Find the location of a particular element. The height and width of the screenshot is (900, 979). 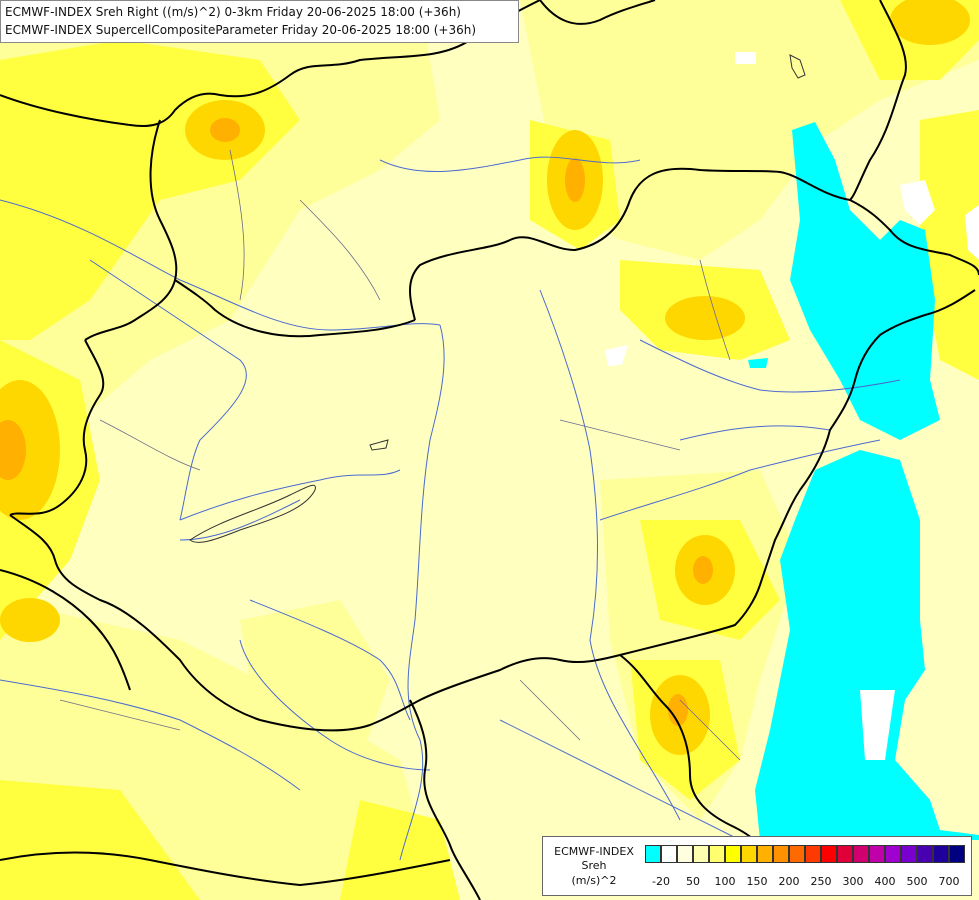

legend-tick-label: 400 is located at coordinates (885, 881).